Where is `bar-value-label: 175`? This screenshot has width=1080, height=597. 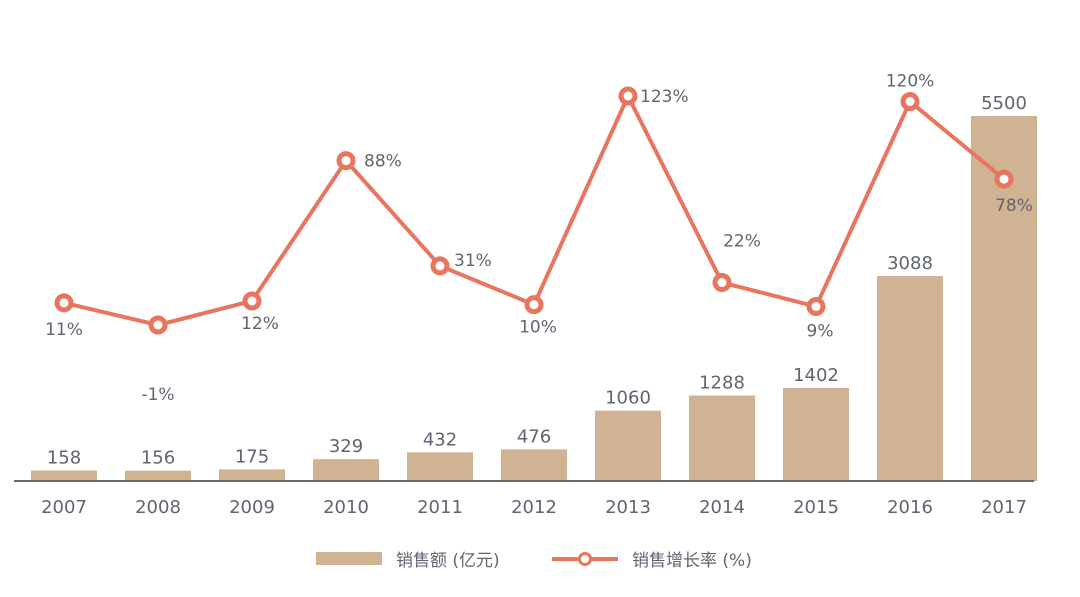 bar-value-label: 175 is located at coordinates (252, 456).